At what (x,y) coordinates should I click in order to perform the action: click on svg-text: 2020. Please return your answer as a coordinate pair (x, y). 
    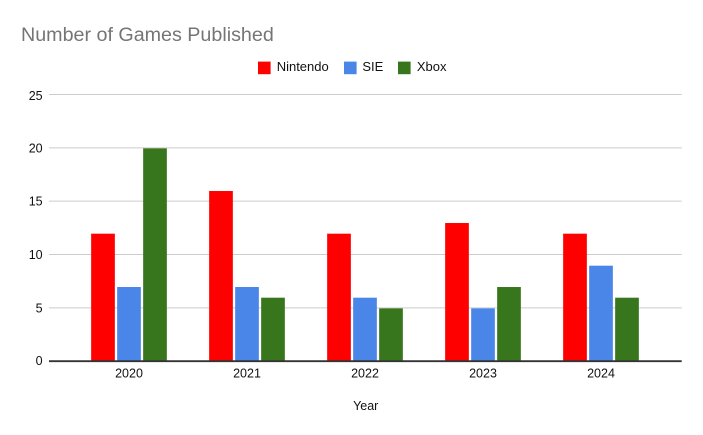
    Looking at the image, I should click on (129, 374).